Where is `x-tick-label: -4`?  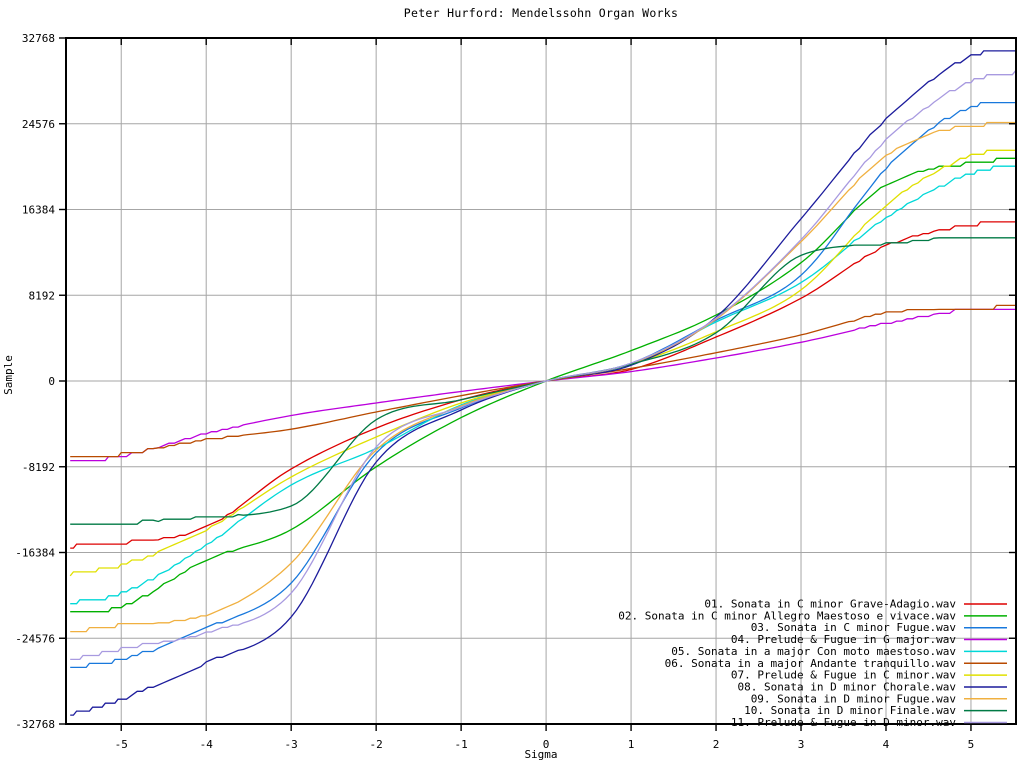
x-tick-label: -4 is located at coordinates (207, 744).